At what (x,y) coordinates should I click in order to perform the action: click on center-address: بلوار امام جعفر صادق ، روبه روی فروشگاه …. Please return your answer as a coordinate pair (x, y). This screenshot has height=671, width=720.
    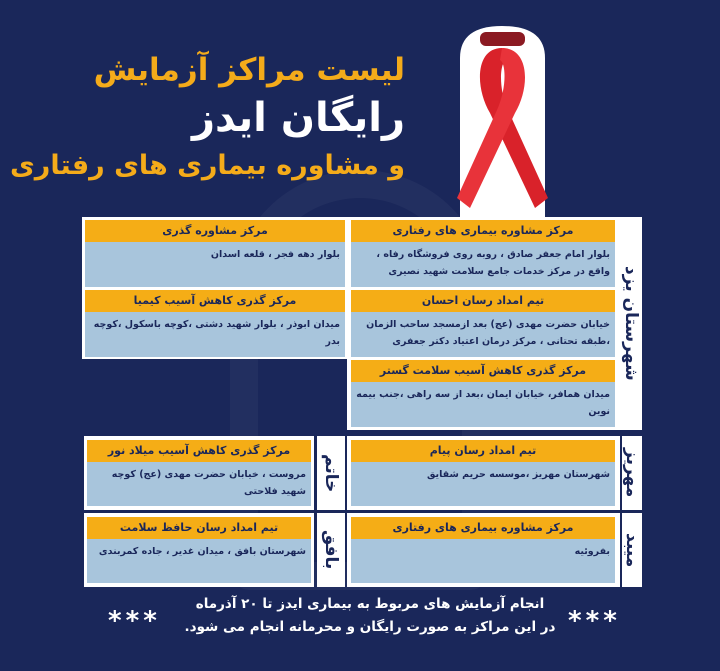
    Looking at the image, I should click on (493, 263).